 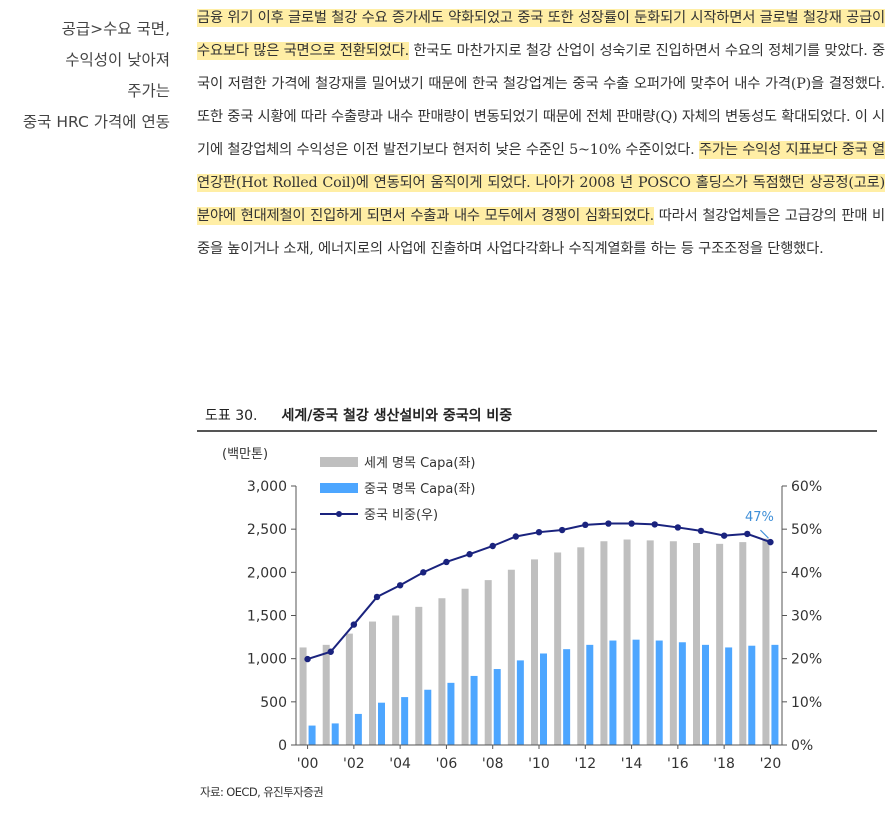 I want to click on x-tick-label: '06, so click(x=447, y=764).